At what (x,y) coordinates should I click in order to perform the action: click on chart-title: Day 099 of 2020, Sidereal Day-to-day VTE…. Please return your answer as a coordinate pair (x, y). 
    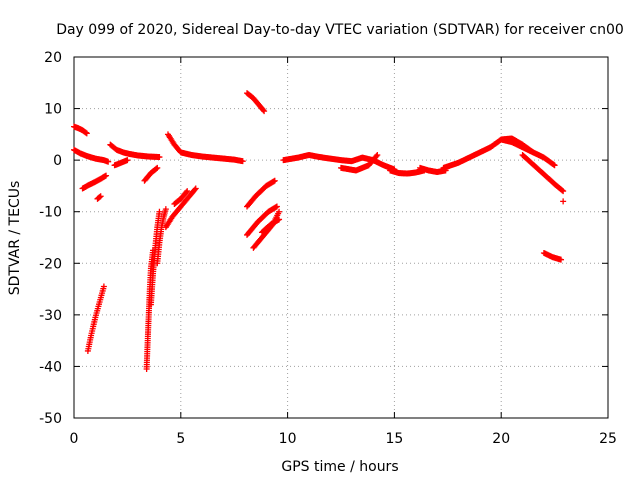
    Looking at the image, I should click on (340, 30).